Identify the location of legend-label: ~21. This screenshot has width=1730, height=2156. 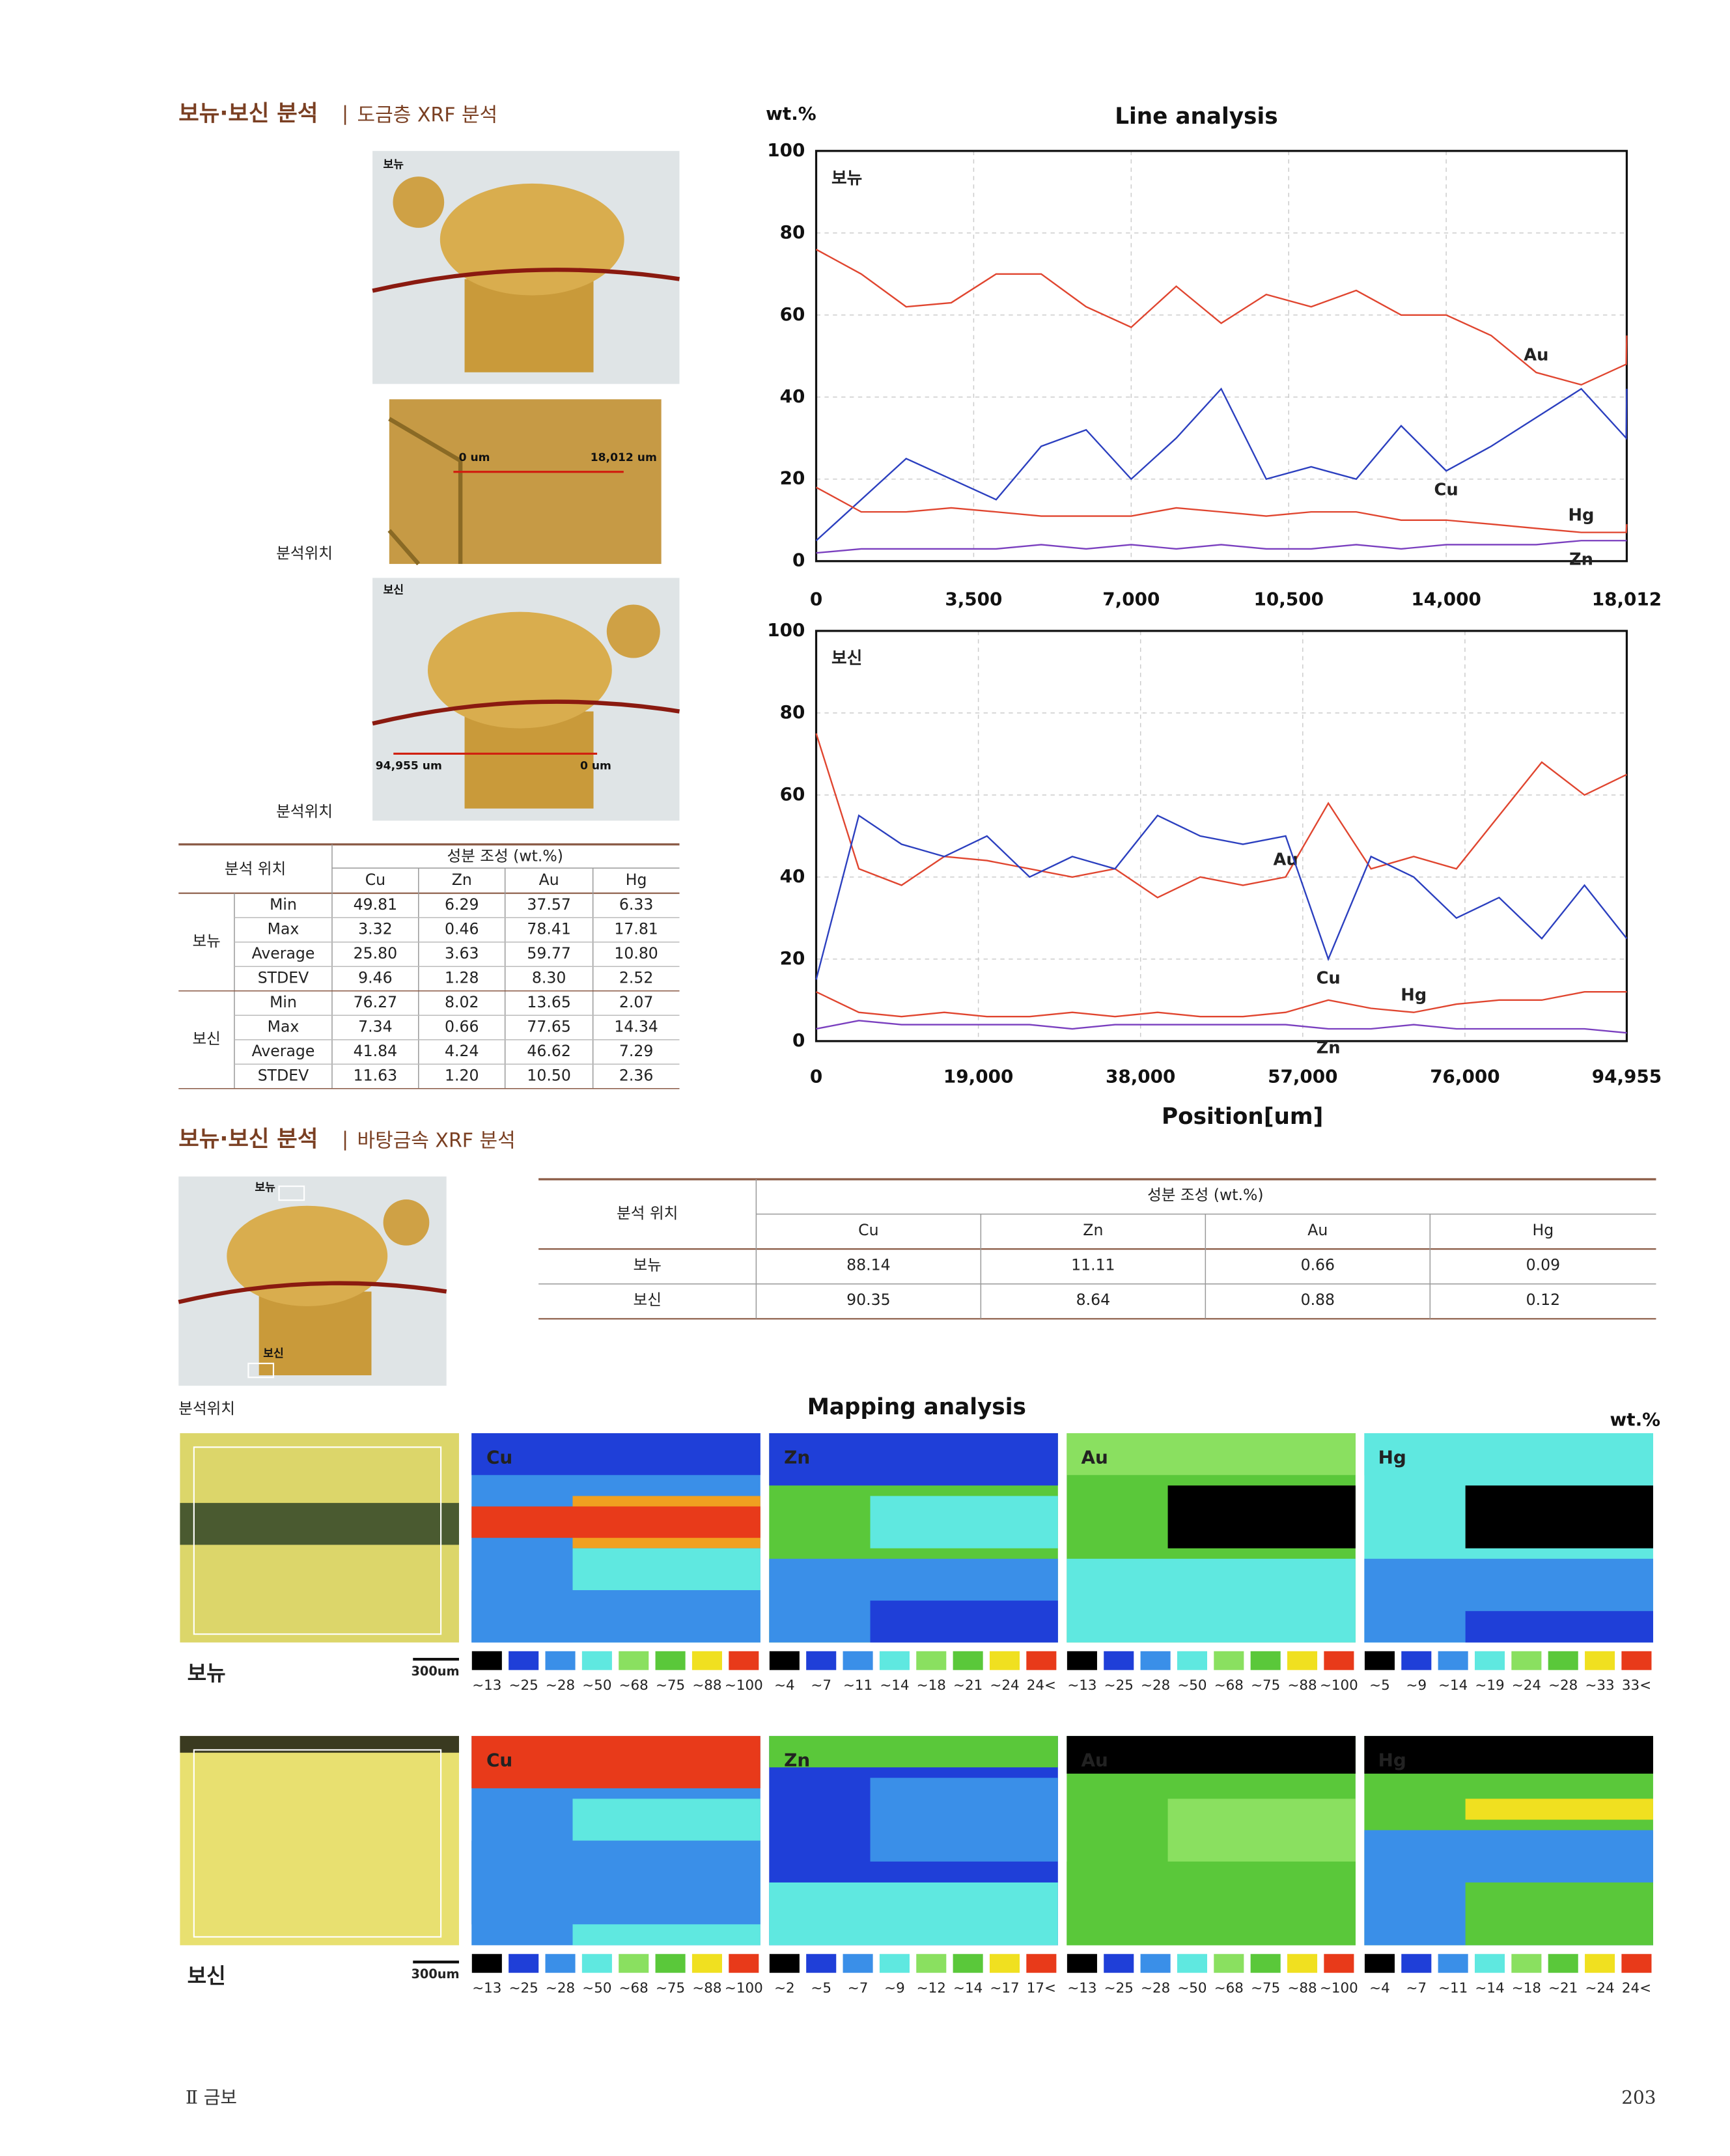
(1563, 1988).